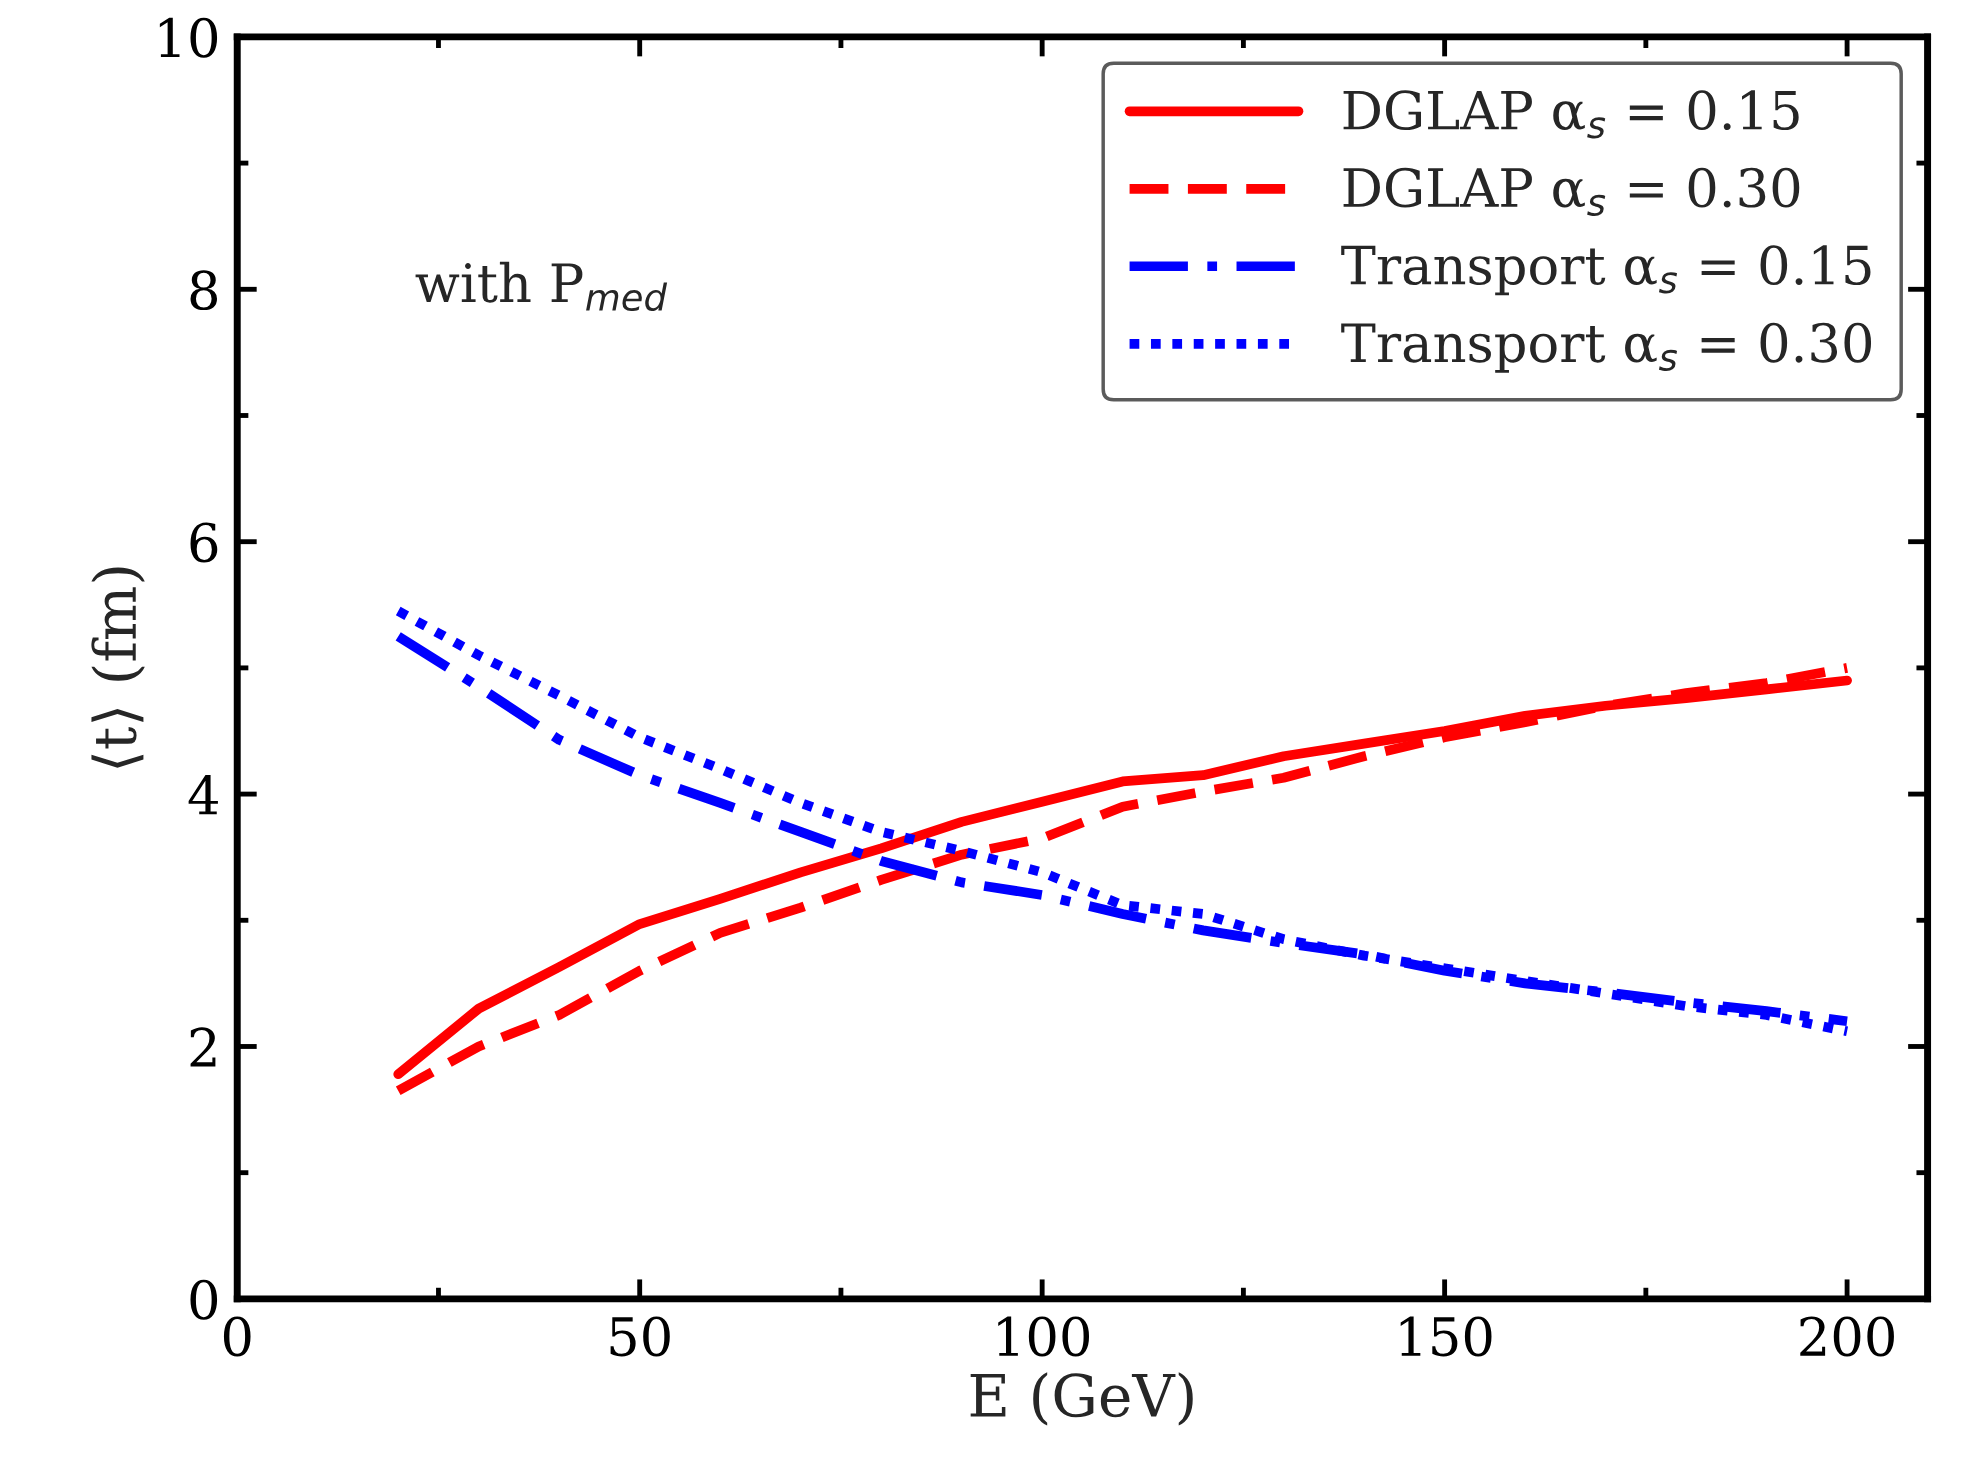 This screenshot has width=1977, height=1476. What do you see at coordinates (203, 794) in the screenshot?
I see `y-tick-label: 4` at bounding box center [203, 794].